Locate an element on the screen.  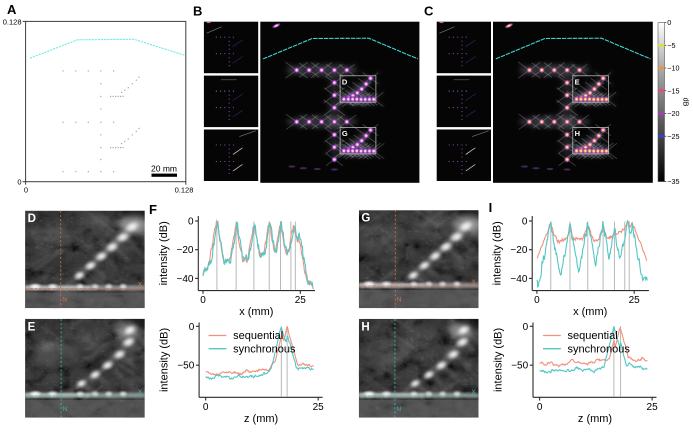
svg-text: −15 is located at coordinates (673, 90).